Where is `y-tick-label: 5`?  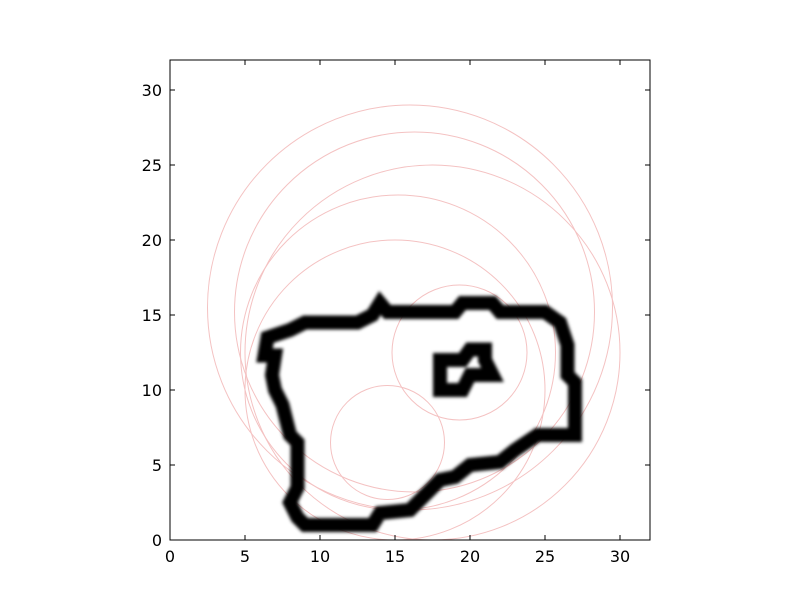
y-tick-label: 5 is located at coordinates (157, 465).